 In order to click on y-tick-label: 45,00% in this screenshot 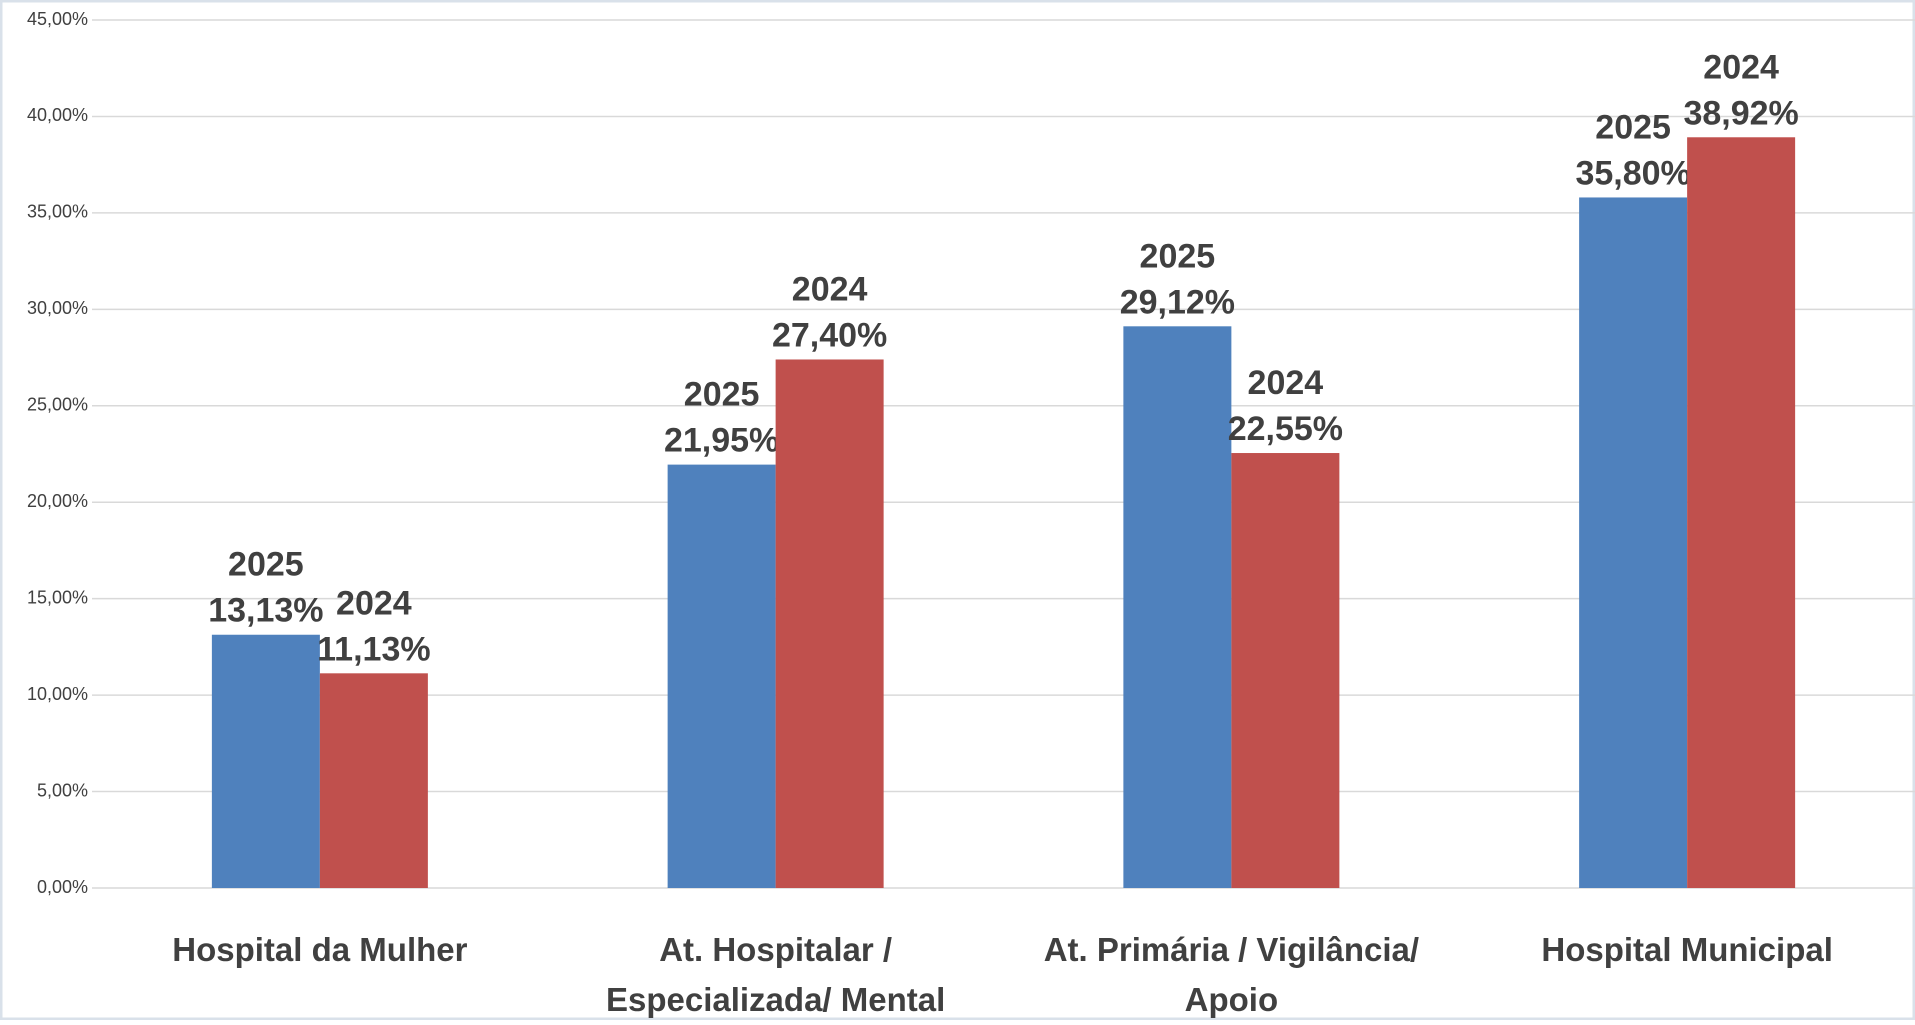, I will do `click(57, 19)`.